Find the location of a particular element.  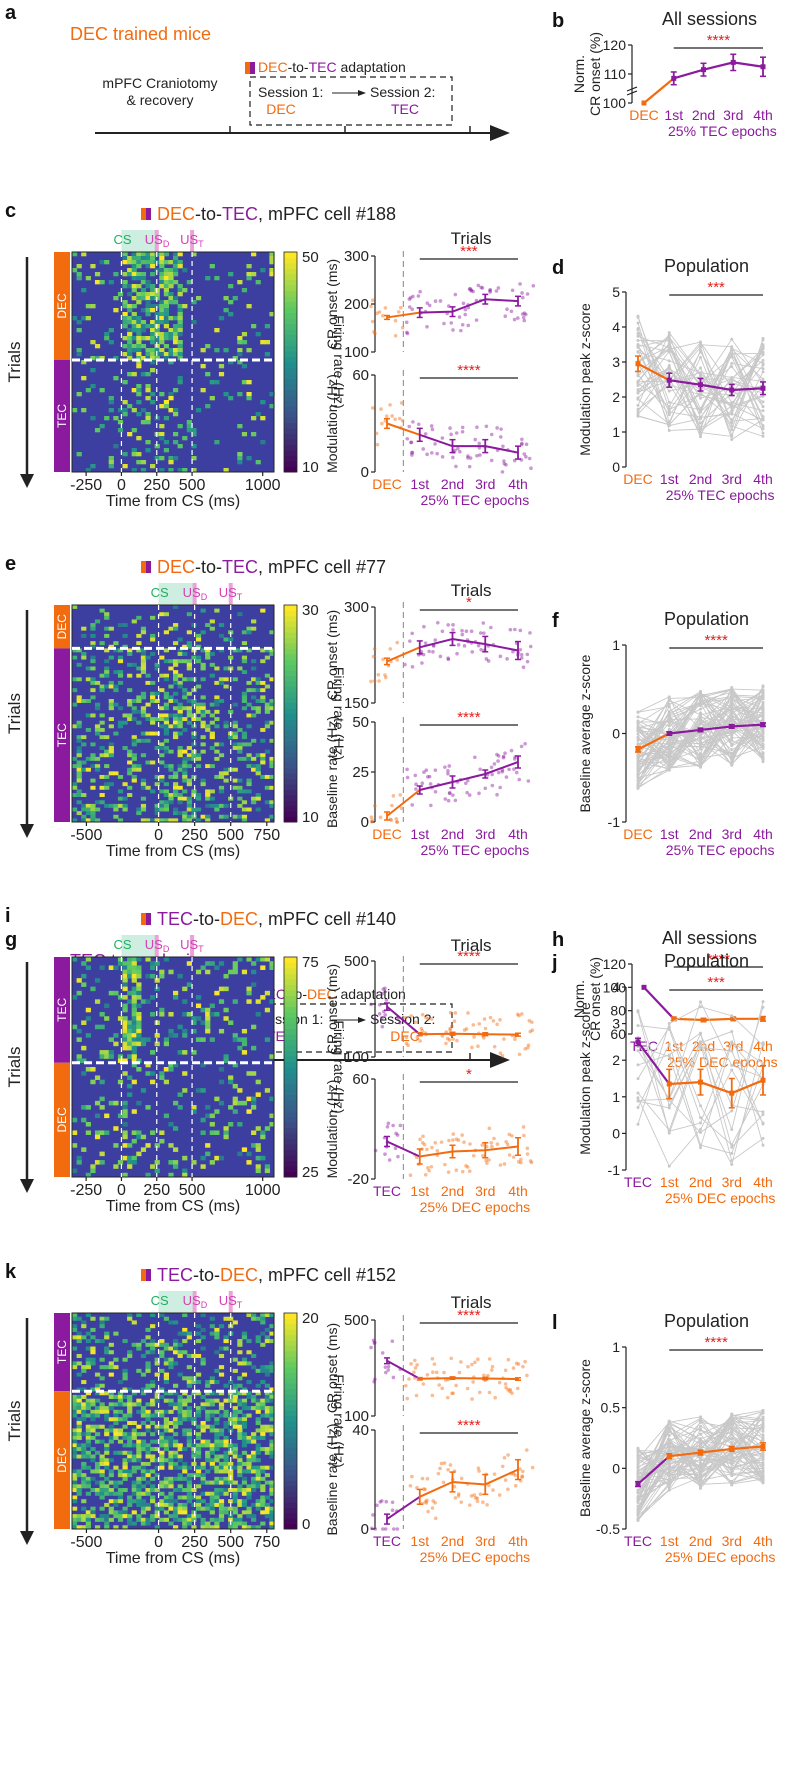

trials-label: Trials is located at coordinates (14, 713).